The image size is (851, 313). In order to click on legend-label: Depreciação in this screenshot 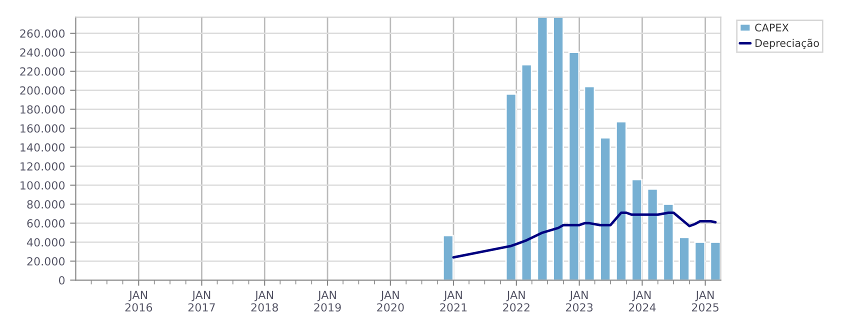, I will do `click(787, 44)`.